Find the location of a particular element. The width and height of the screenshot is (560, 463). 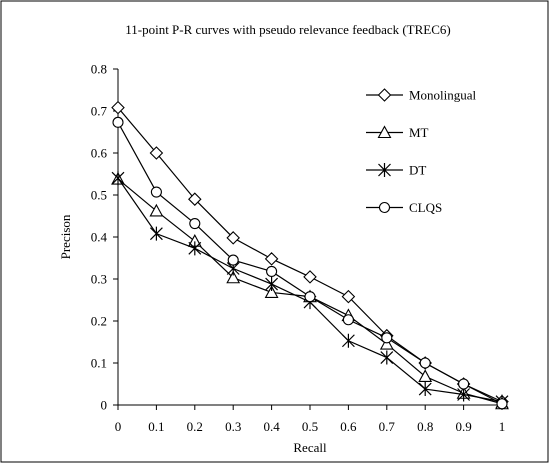

y-tick-label: 0.1 is located at coordinates (99, 363).